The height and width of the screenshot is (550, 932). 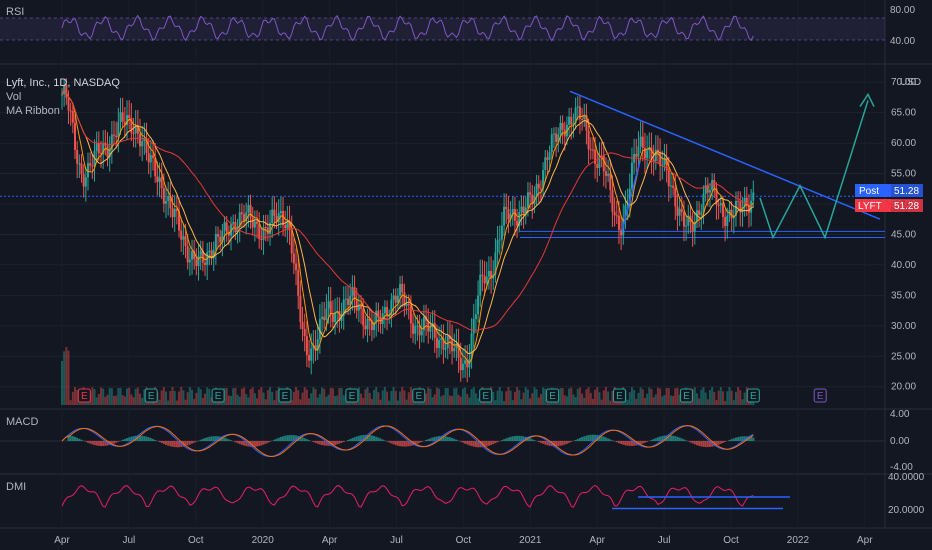 What do you see at coordinates (889, 190) in the screenshot?
I see `post-price-tag: Post 51.28` at bounding box center [889, 190].